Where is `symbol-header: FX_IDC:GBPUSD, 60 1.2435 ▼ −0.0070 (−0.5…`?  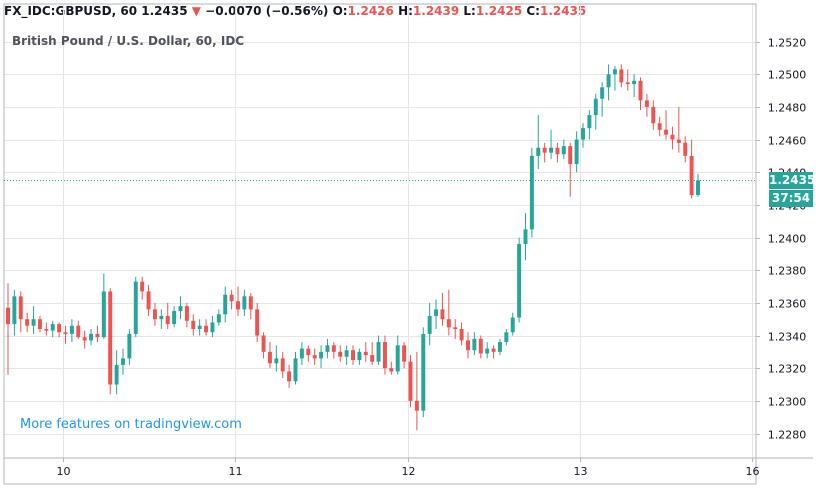 symbol-header: FX_IDC:GBPUSD, 60 1.2435 ▼ −0.0070 (−0.5… is located at coordinates (295, 11).